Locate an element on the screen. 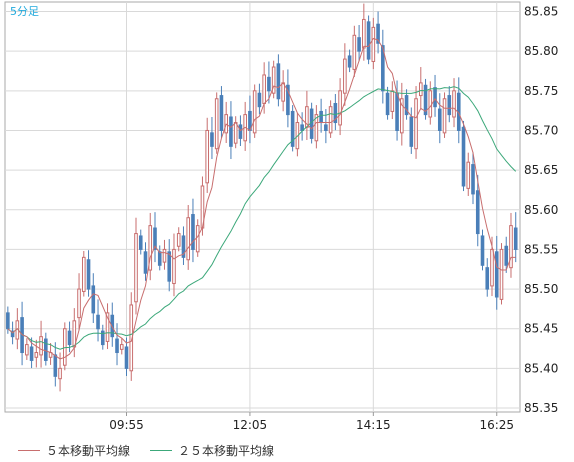  legend-label-ma5: ５本移動平均線 is located at coordinates (88, 451).